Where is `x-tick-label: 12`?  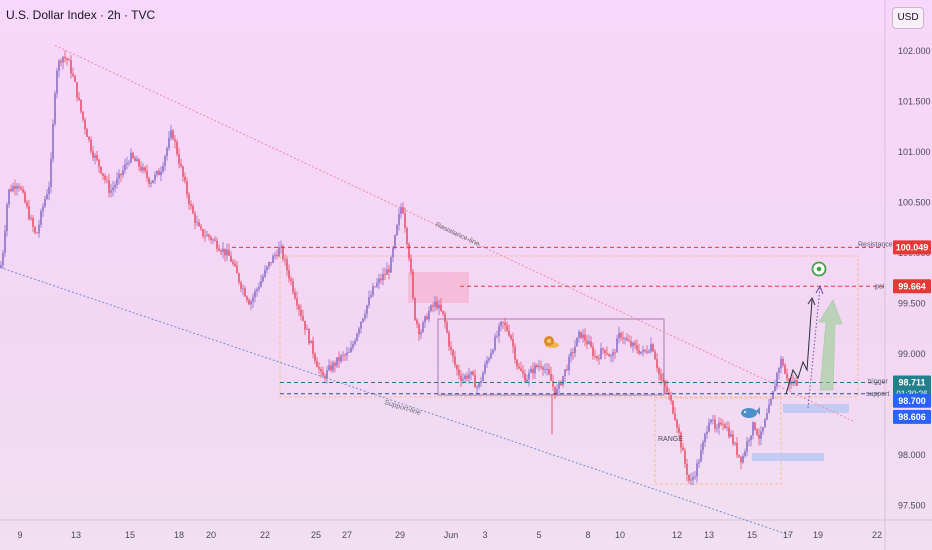 x-tick-label: 12 is located at coordinates (677, 535).